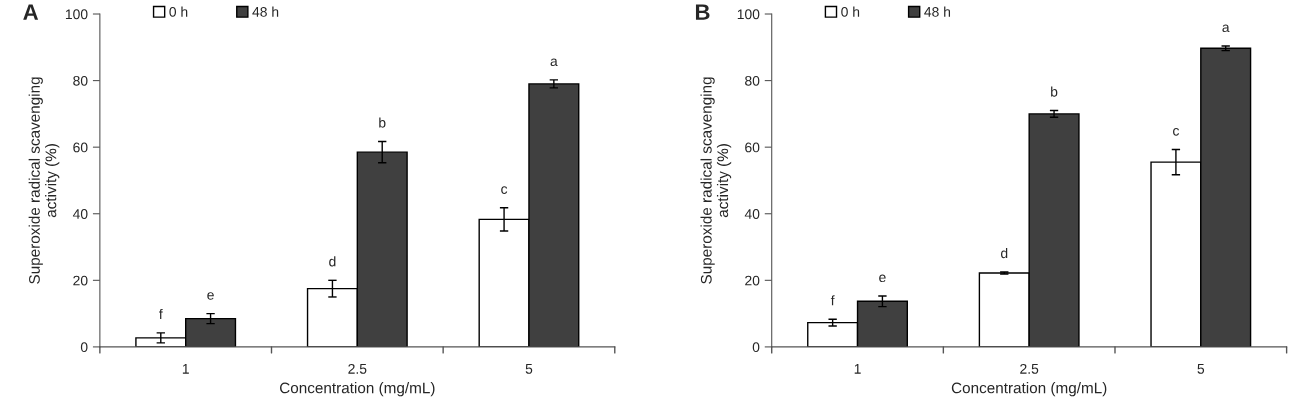  I want to click on chart-title: B, so click(702, 12).